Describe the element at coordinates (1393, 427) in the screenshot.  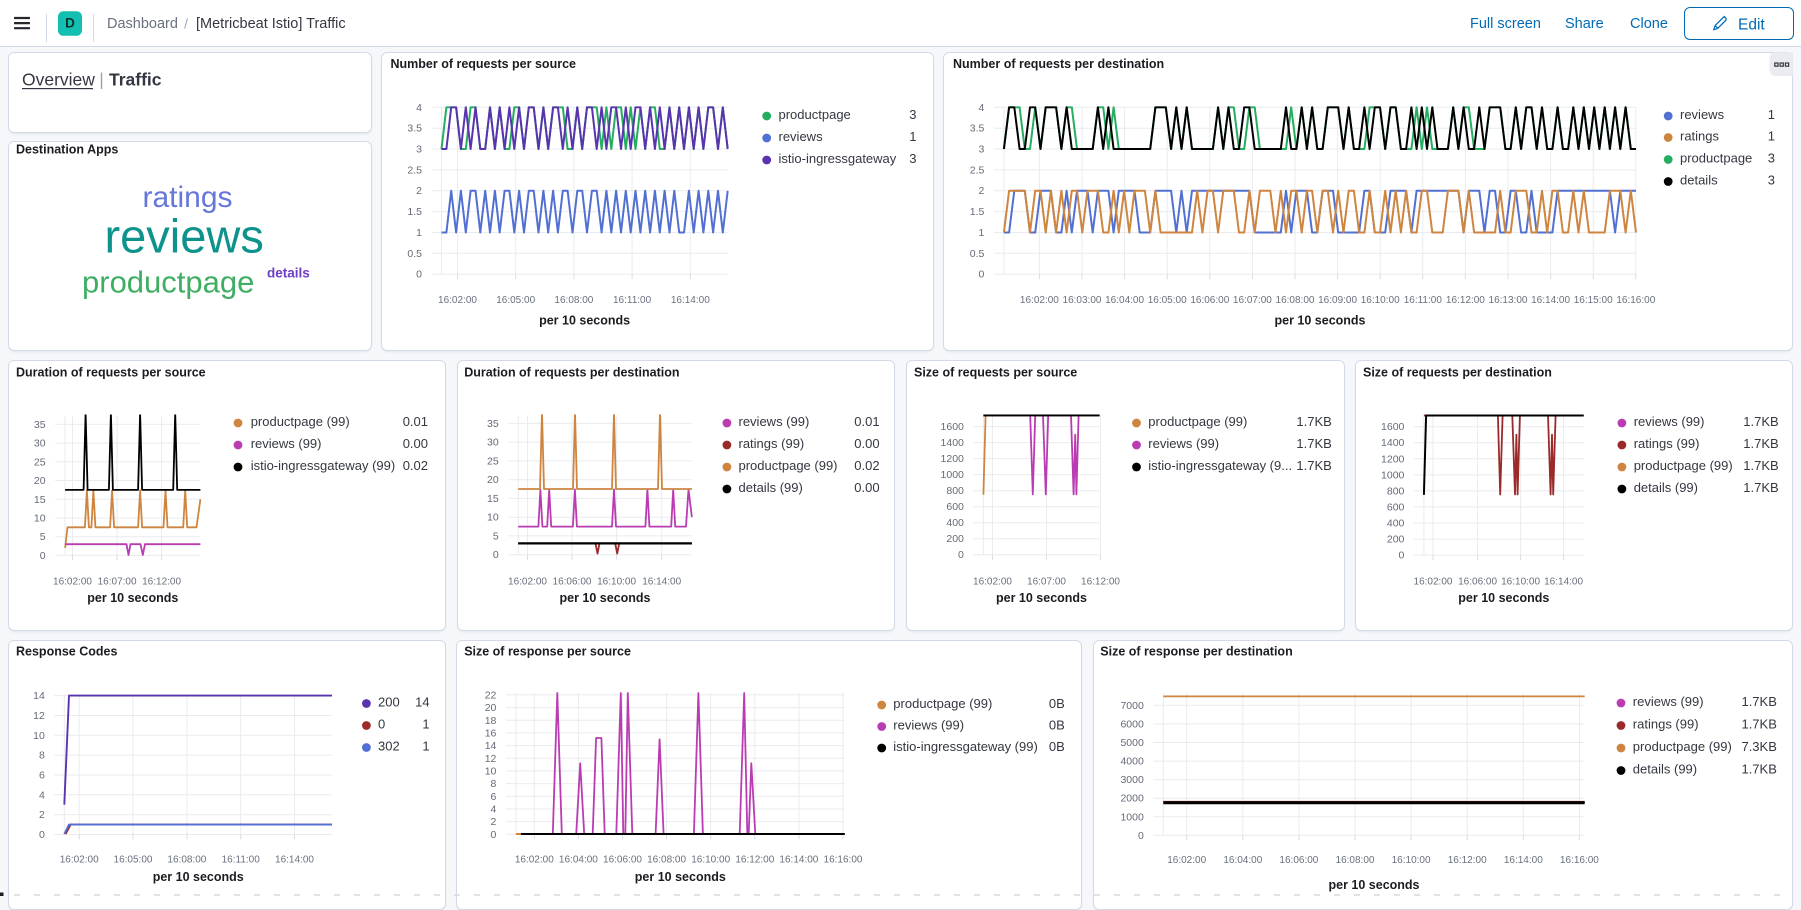
I see `svg-text: 1600` at that location.